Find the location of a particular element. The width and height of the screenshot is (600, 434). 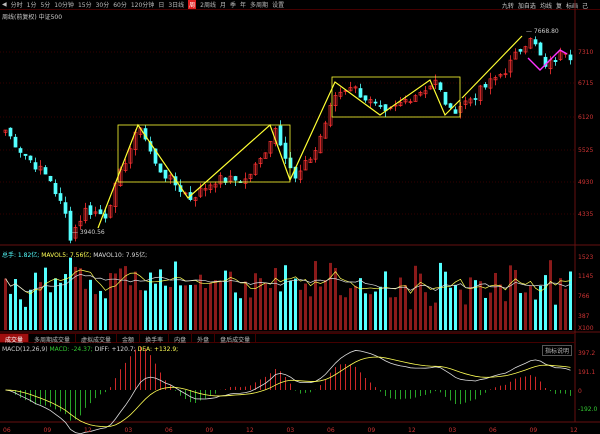

period-8: 日 is located at coordinates (161, 5).